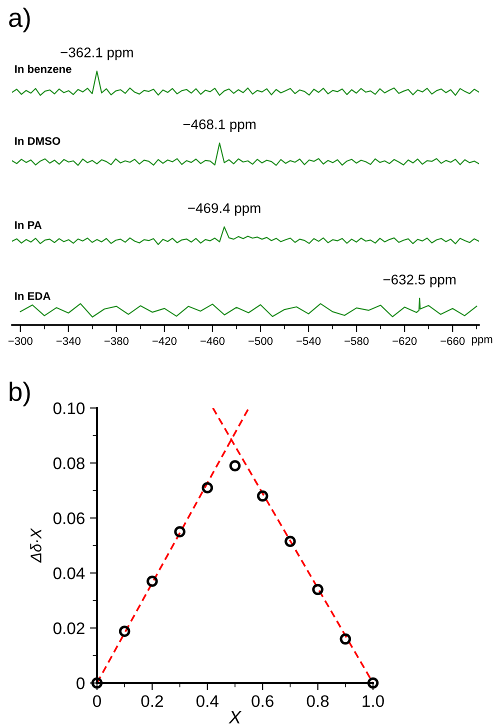 The width and height of the screenshot is (494, 724). What do you see at coordinates (80, 683) in the screenshot?
I see `y-tick-label: 0` at bounding box center [80, 683].